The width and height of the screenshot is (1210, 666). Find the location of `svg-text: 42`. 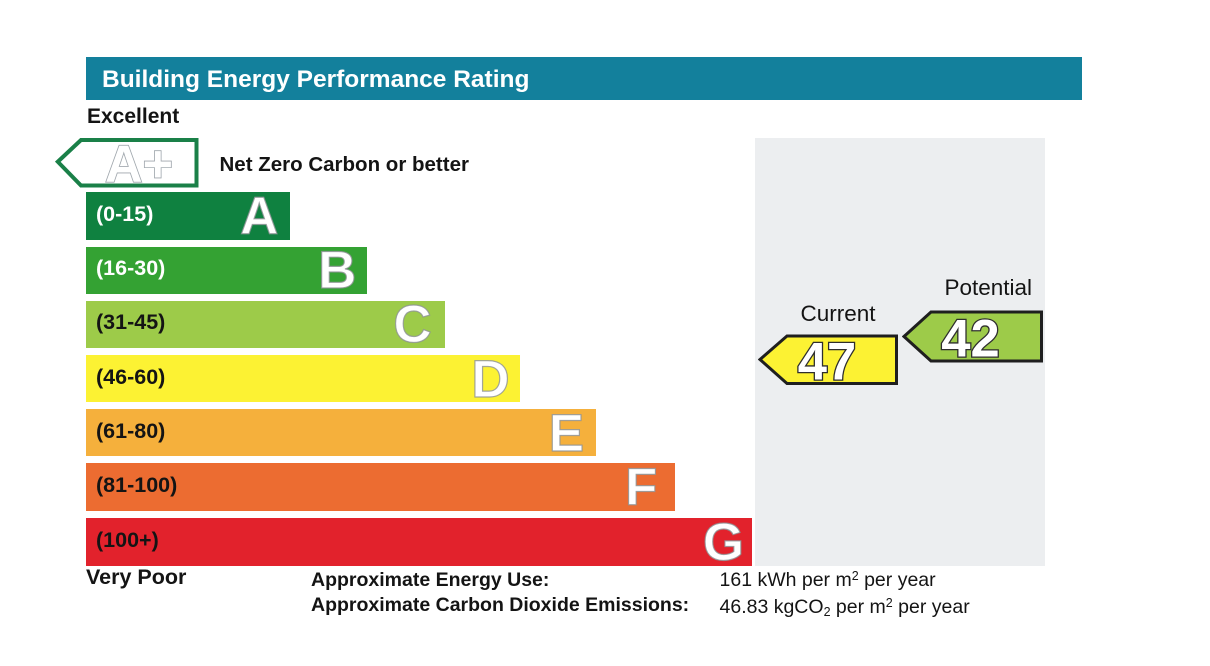

svg-text: 42 is located at coordinates (970, 337).